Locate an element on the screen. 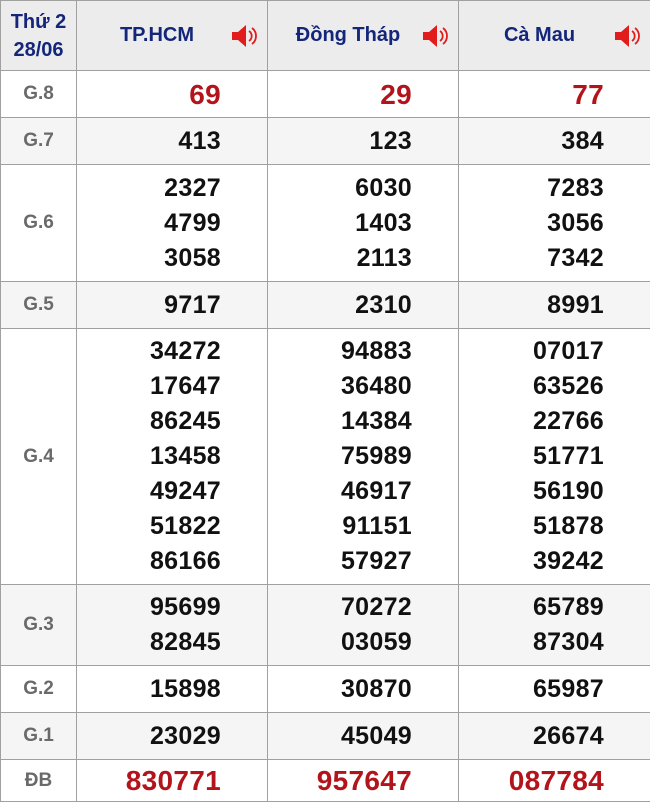 The image size is (650, 802). prize-number: 23029 is located at coordinates (149, 736).